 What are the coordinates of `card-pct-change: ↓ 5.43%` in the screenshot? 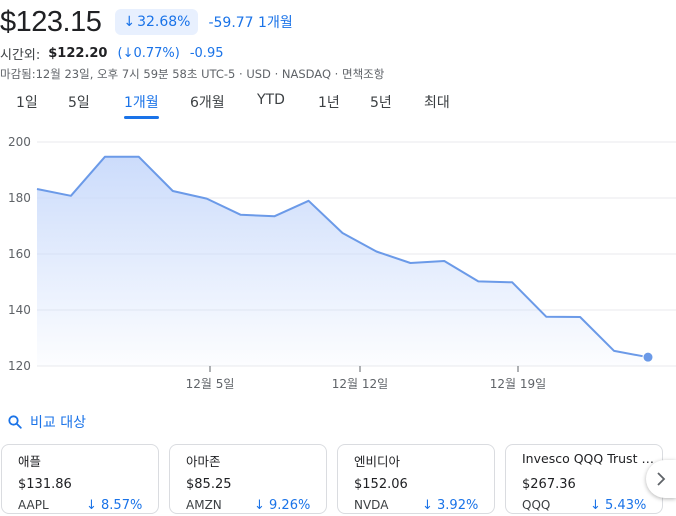 It's located at (618, 505).